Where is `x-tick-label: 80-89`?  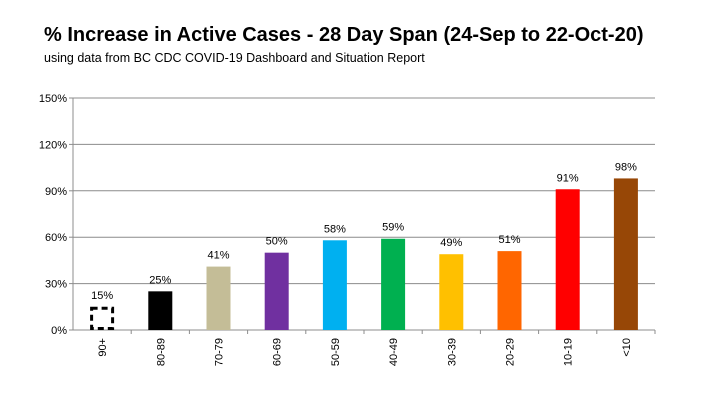
x-tick-label: 80-89 is located at coordinates (161, 352).